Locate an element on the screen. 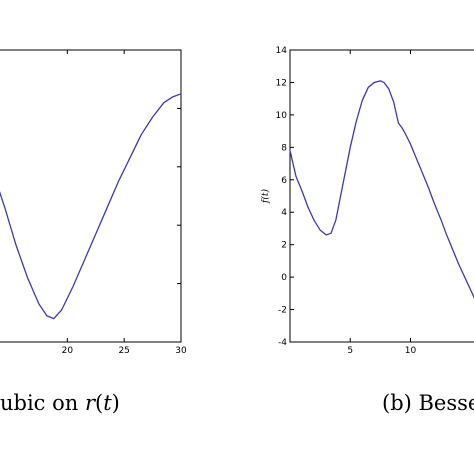  right-y-tick-label: 0 is located at coordinates (284, 278).